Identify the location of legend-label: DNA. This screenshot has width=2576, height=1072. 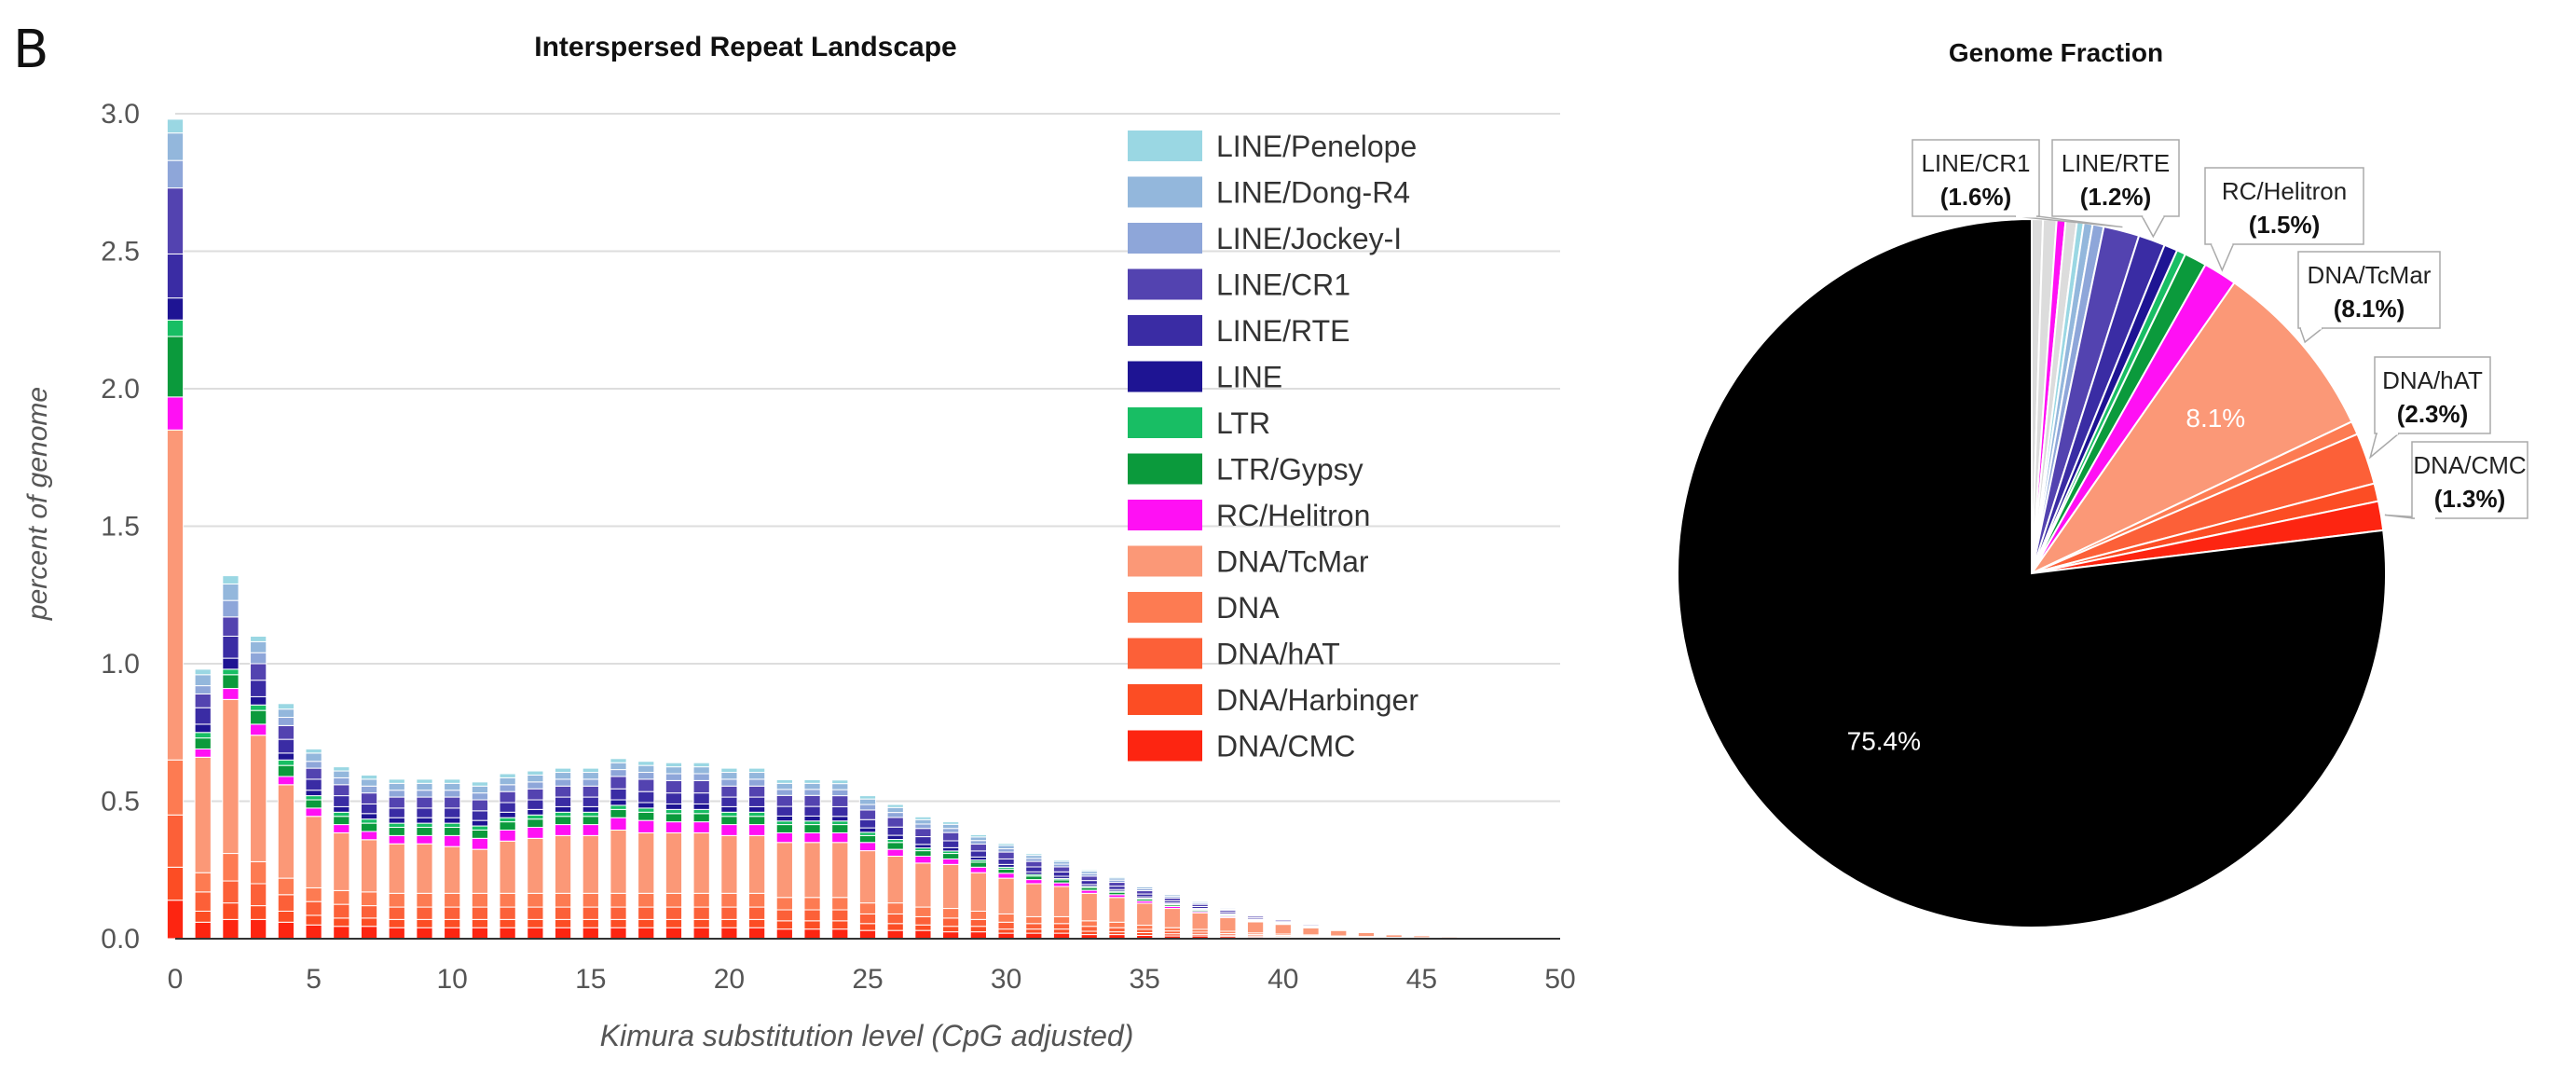
(1248, 608).